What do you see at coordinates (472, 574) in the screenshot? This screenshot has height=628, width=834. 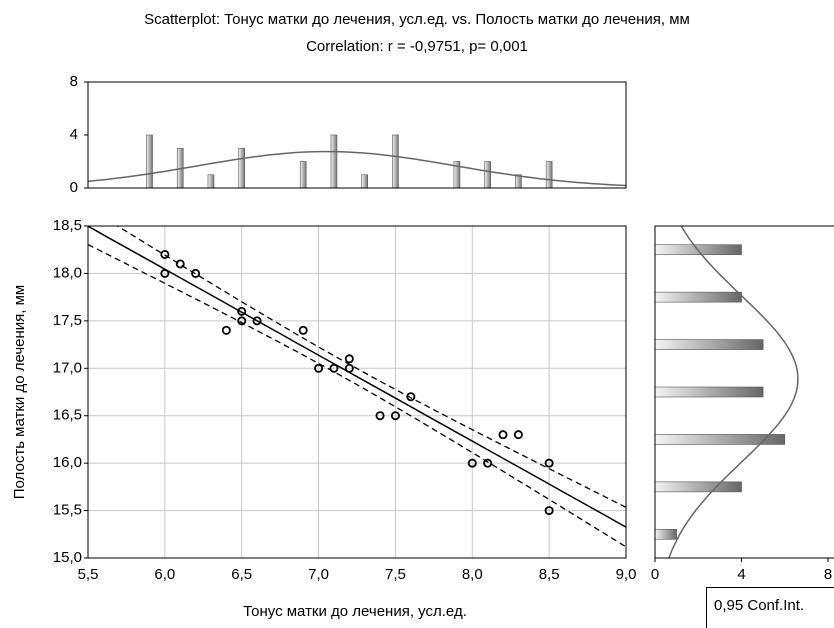 I see `x-tick-label: 8,0` at bounding box center [472, 574].